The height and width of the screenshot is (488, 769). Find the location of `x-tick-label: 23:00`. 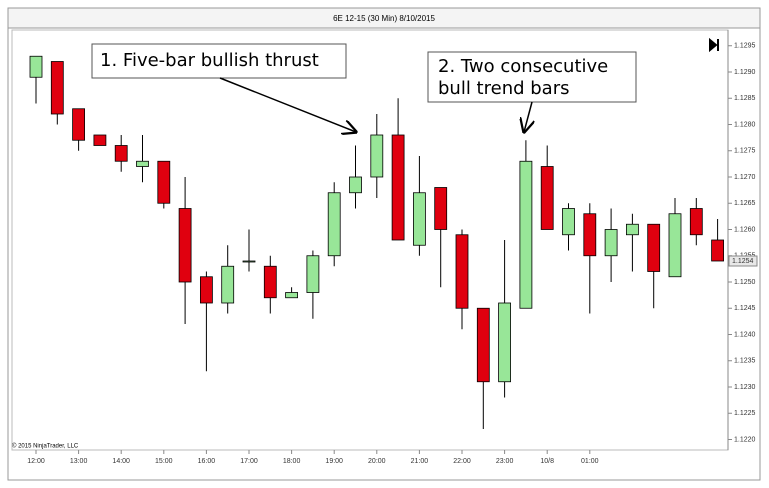

x-tick-label: 23:00 is located at coordinates (505, 461).